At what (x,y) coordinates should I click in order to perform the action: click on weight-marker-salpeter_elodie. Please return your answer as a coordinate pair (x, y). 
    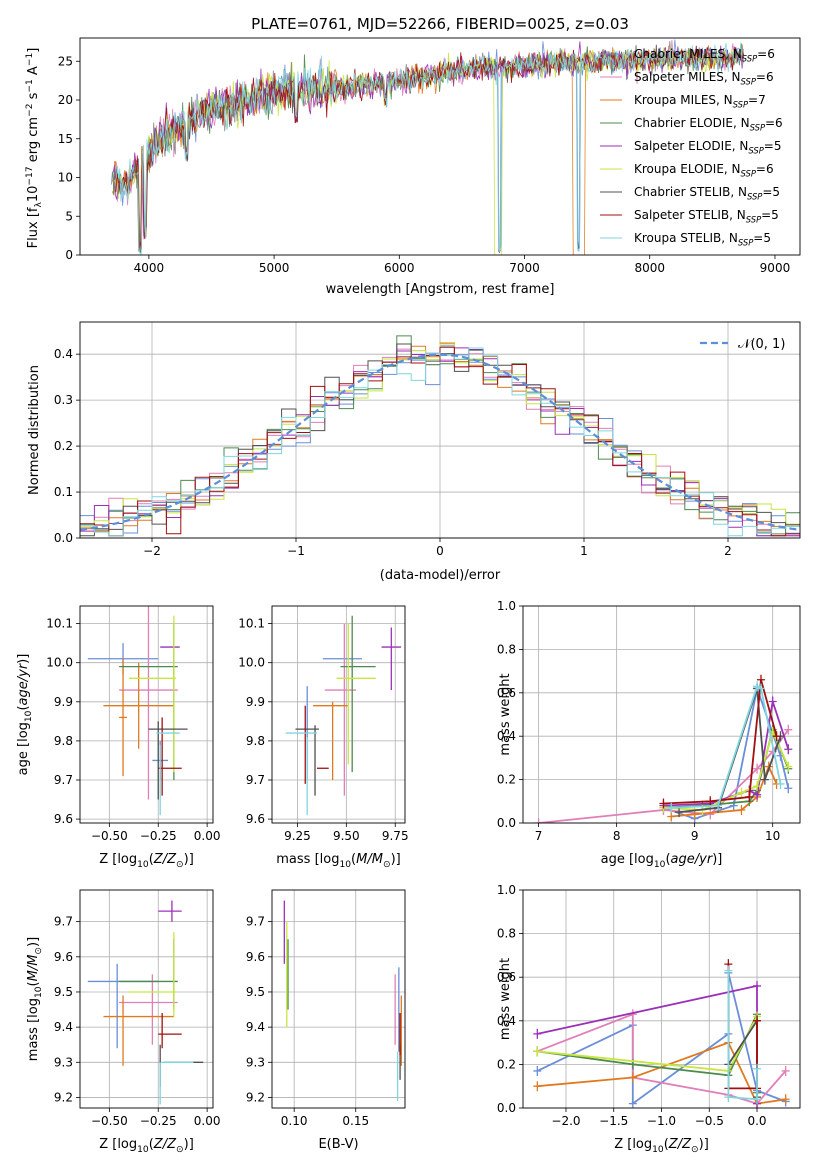
    Looking at the image, I should click on (788, 749).